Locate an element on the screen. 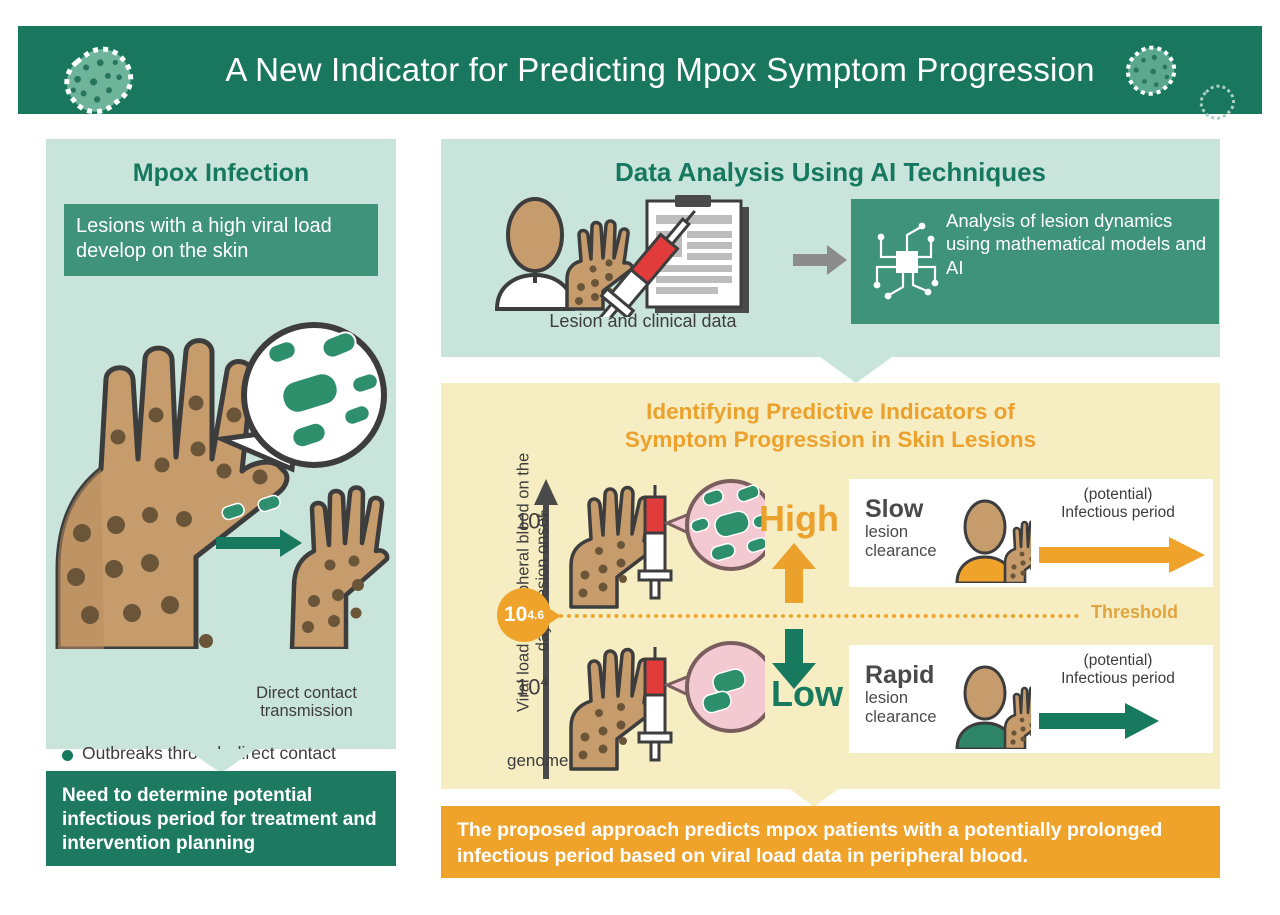  rapid-clearance-card: Rapid lesion clearance is located at coordinates (1031, 699).